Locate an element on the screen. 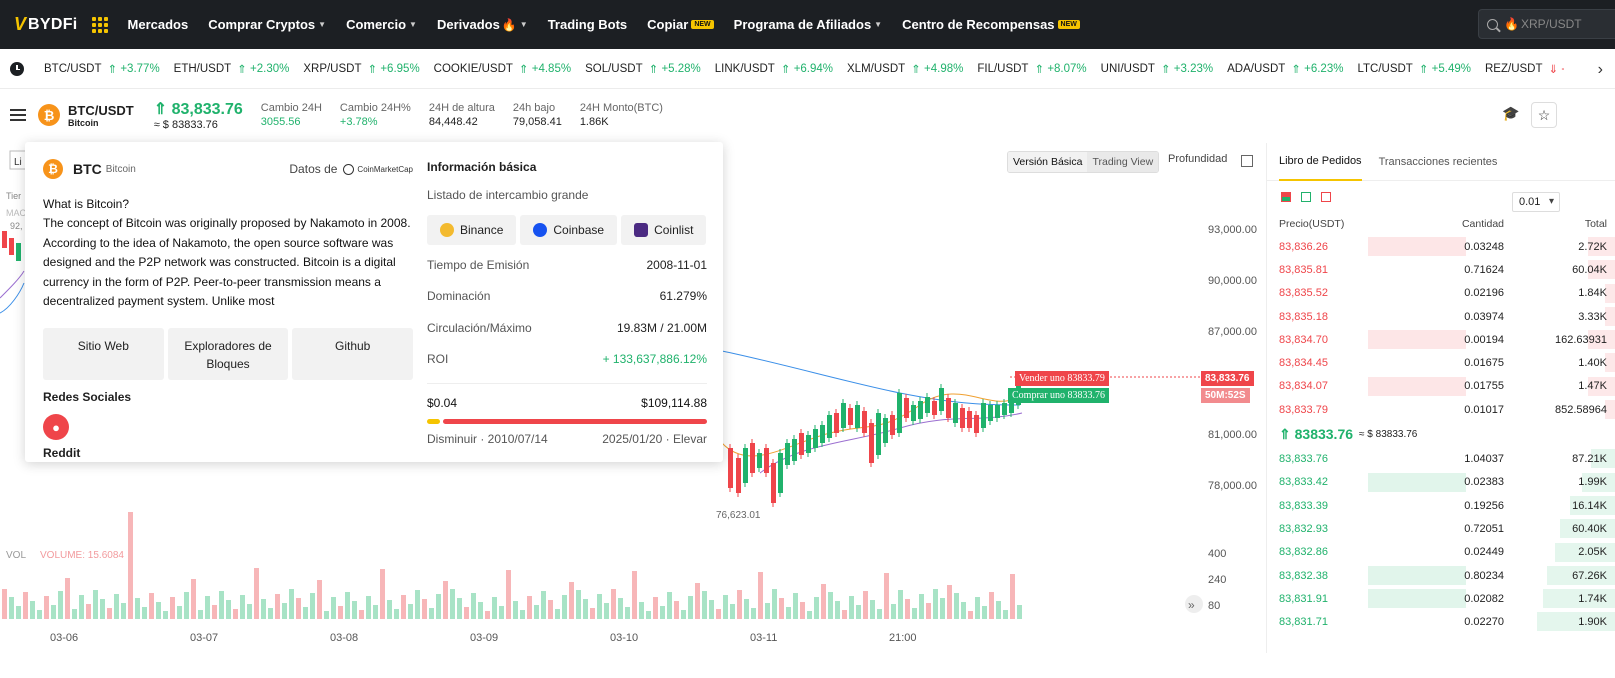 This screenshot has width=1615, height=678. ask-row: 83,836.26 0.03248 2.72K is located at coordinates (1441, 246).